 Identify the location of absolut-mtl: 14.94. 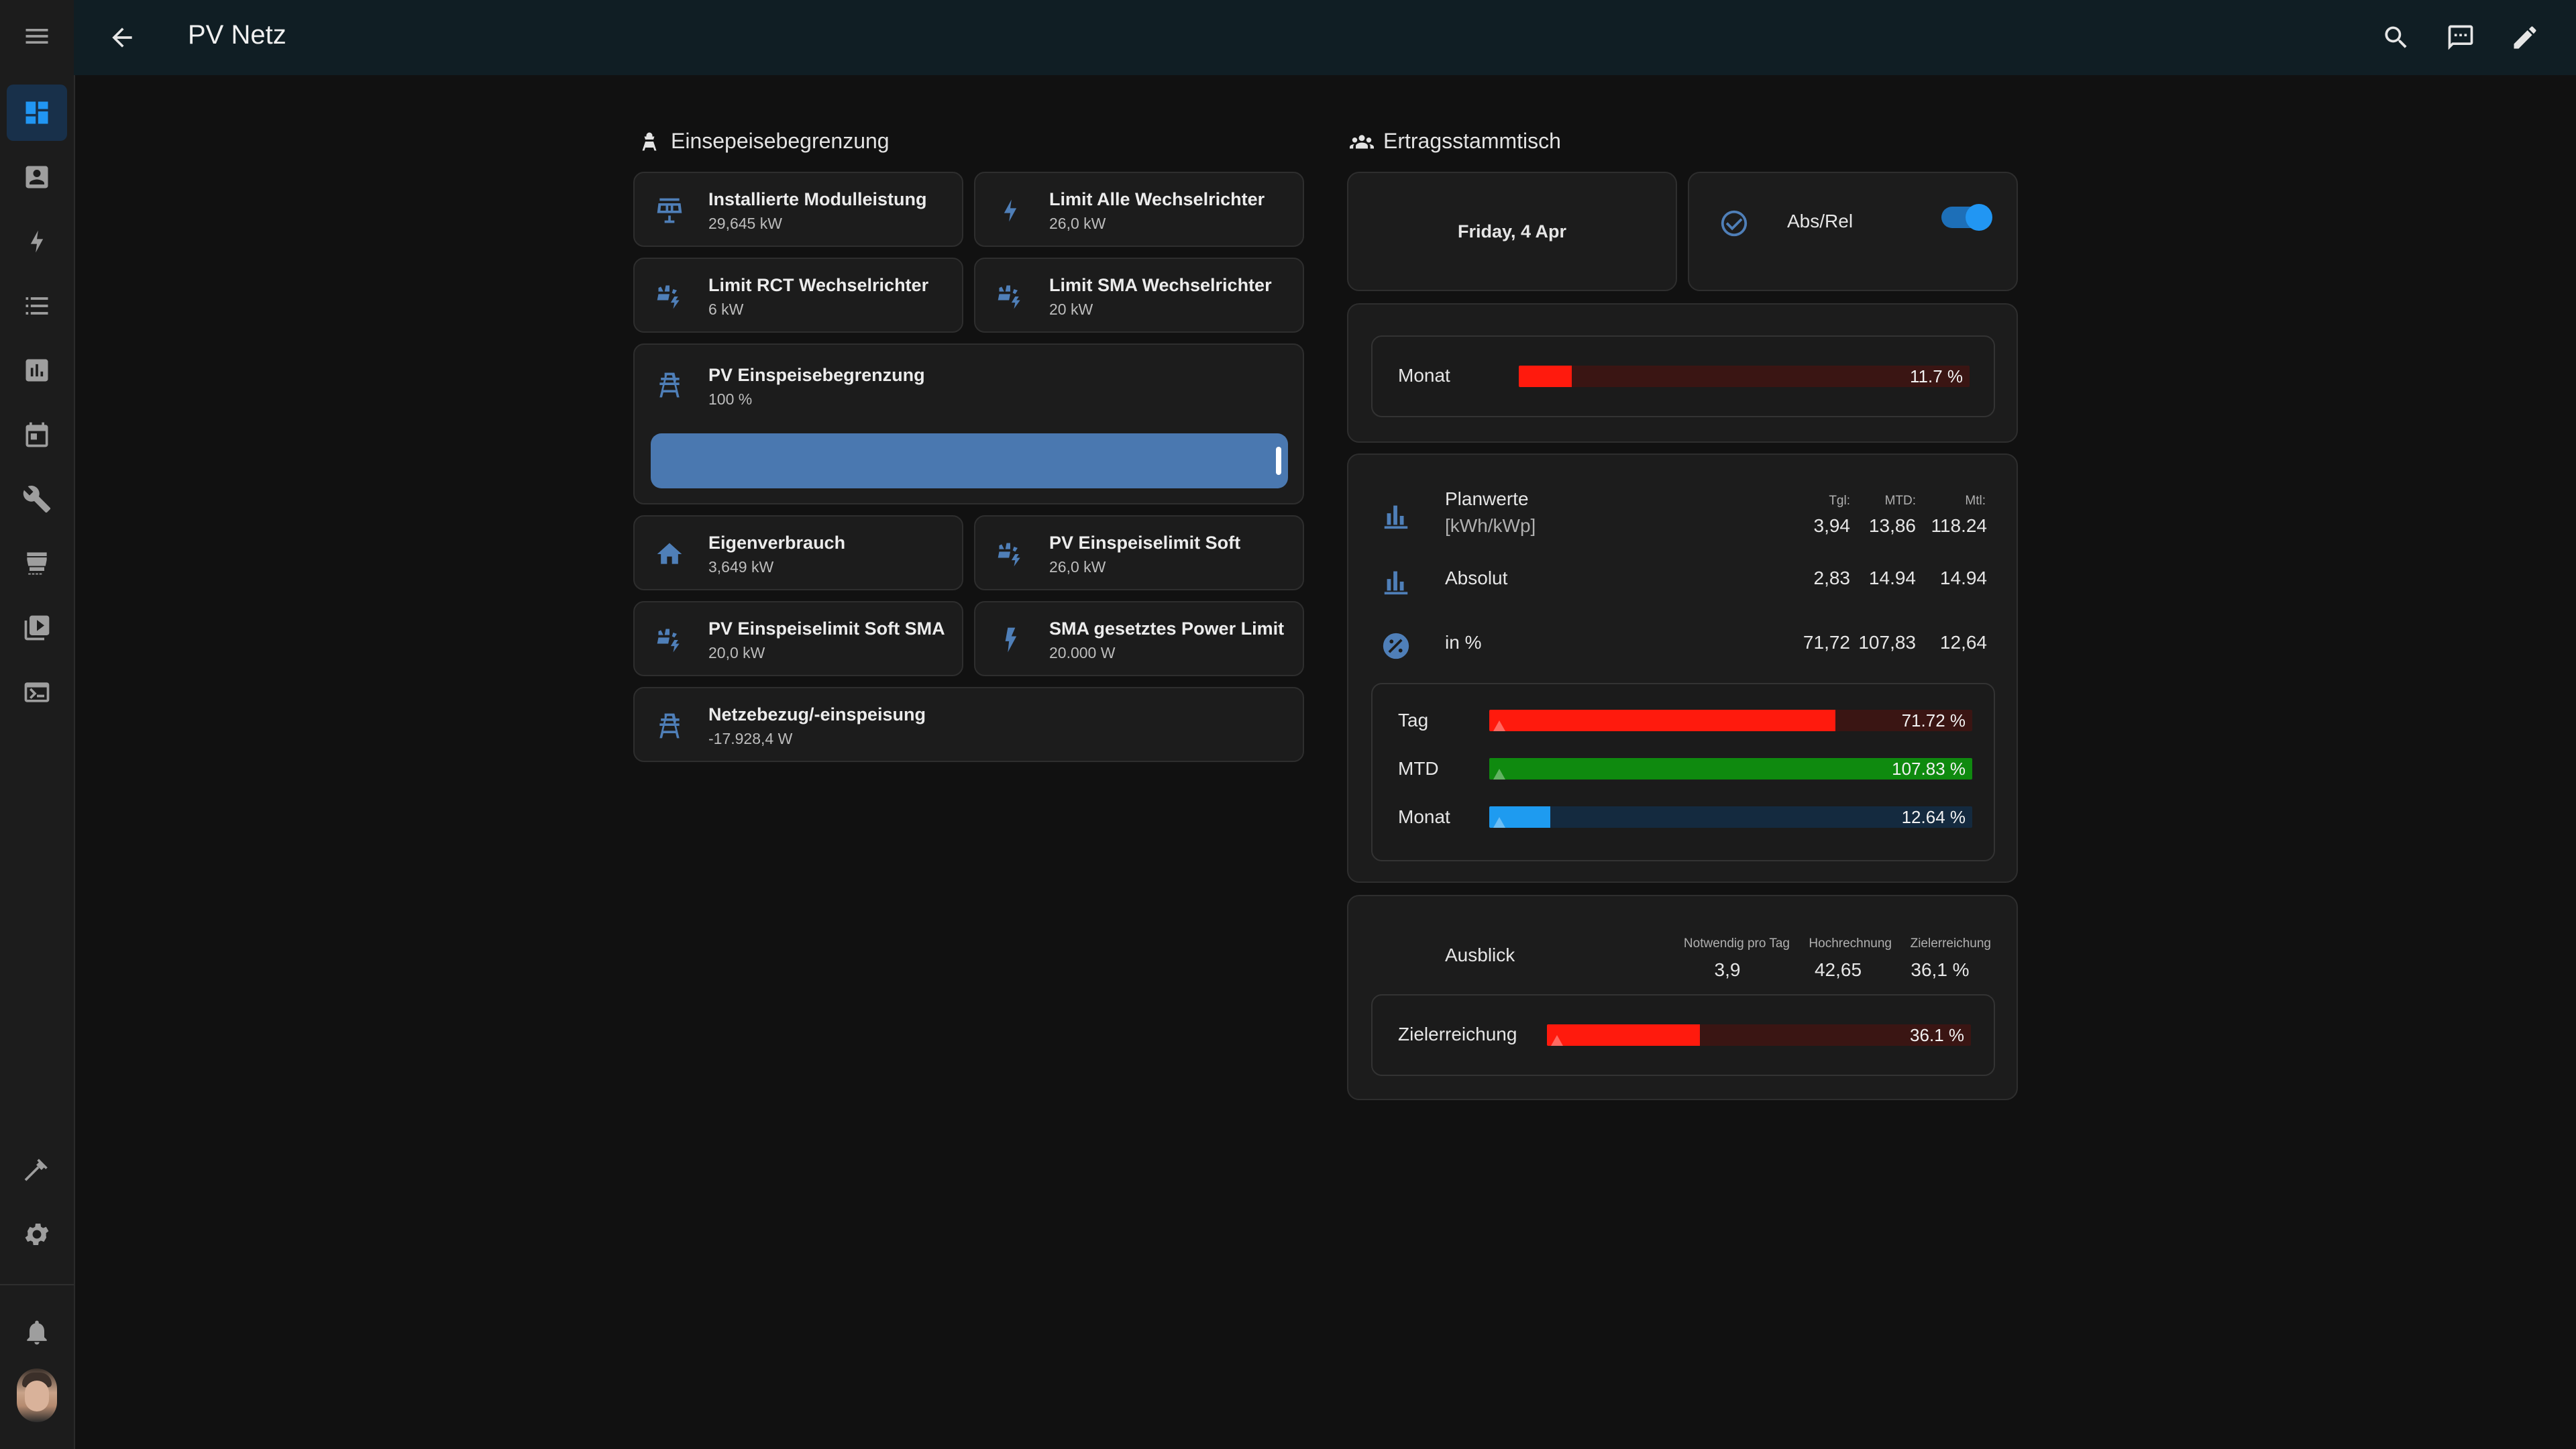
(1963, 578).